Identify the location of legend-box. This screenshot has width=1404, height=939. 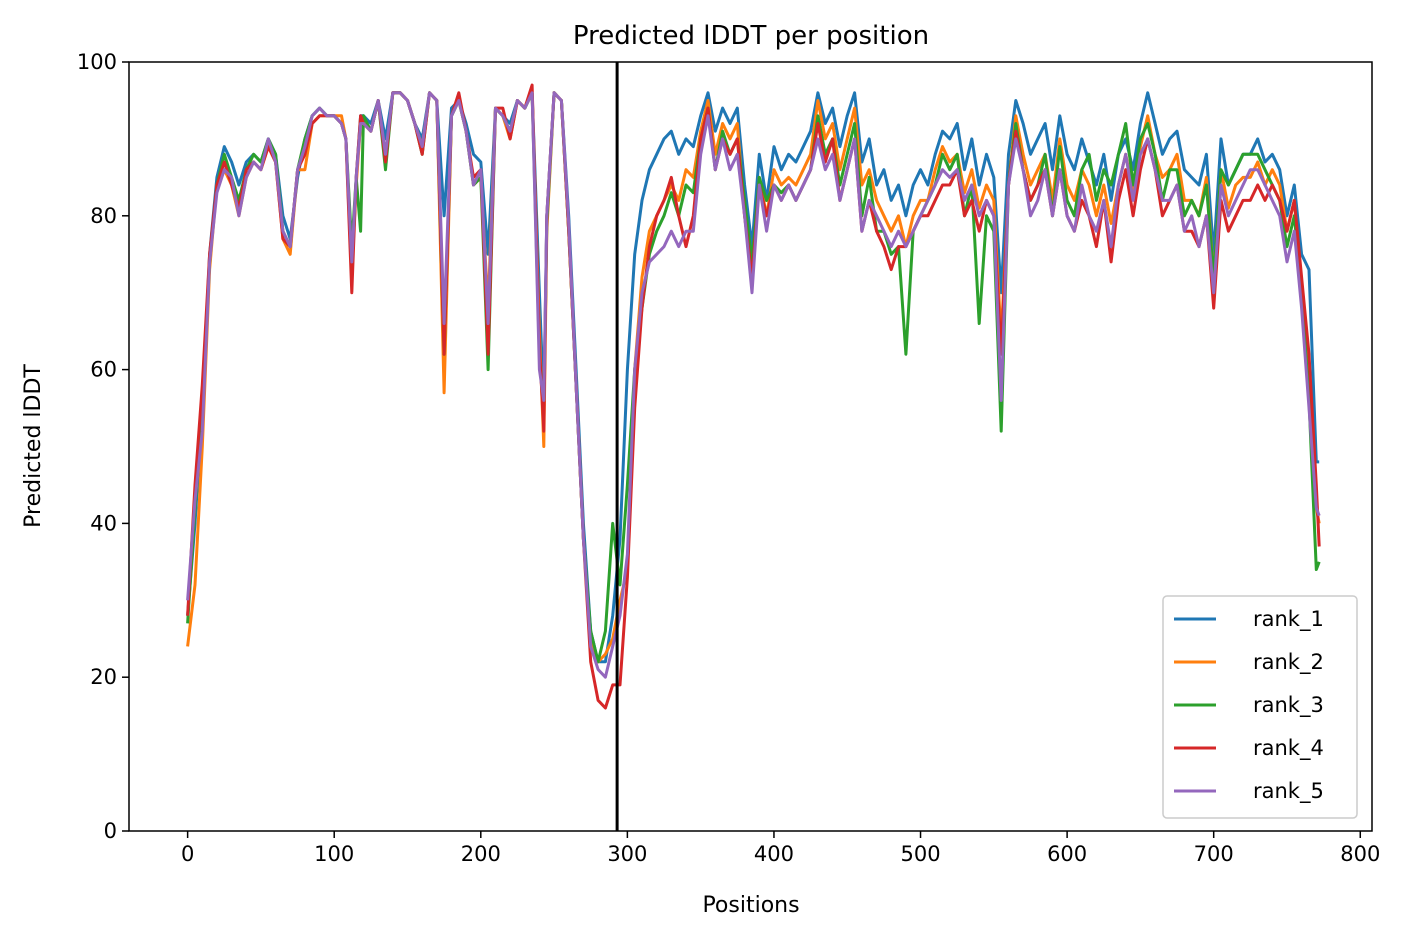
(1260, 707).